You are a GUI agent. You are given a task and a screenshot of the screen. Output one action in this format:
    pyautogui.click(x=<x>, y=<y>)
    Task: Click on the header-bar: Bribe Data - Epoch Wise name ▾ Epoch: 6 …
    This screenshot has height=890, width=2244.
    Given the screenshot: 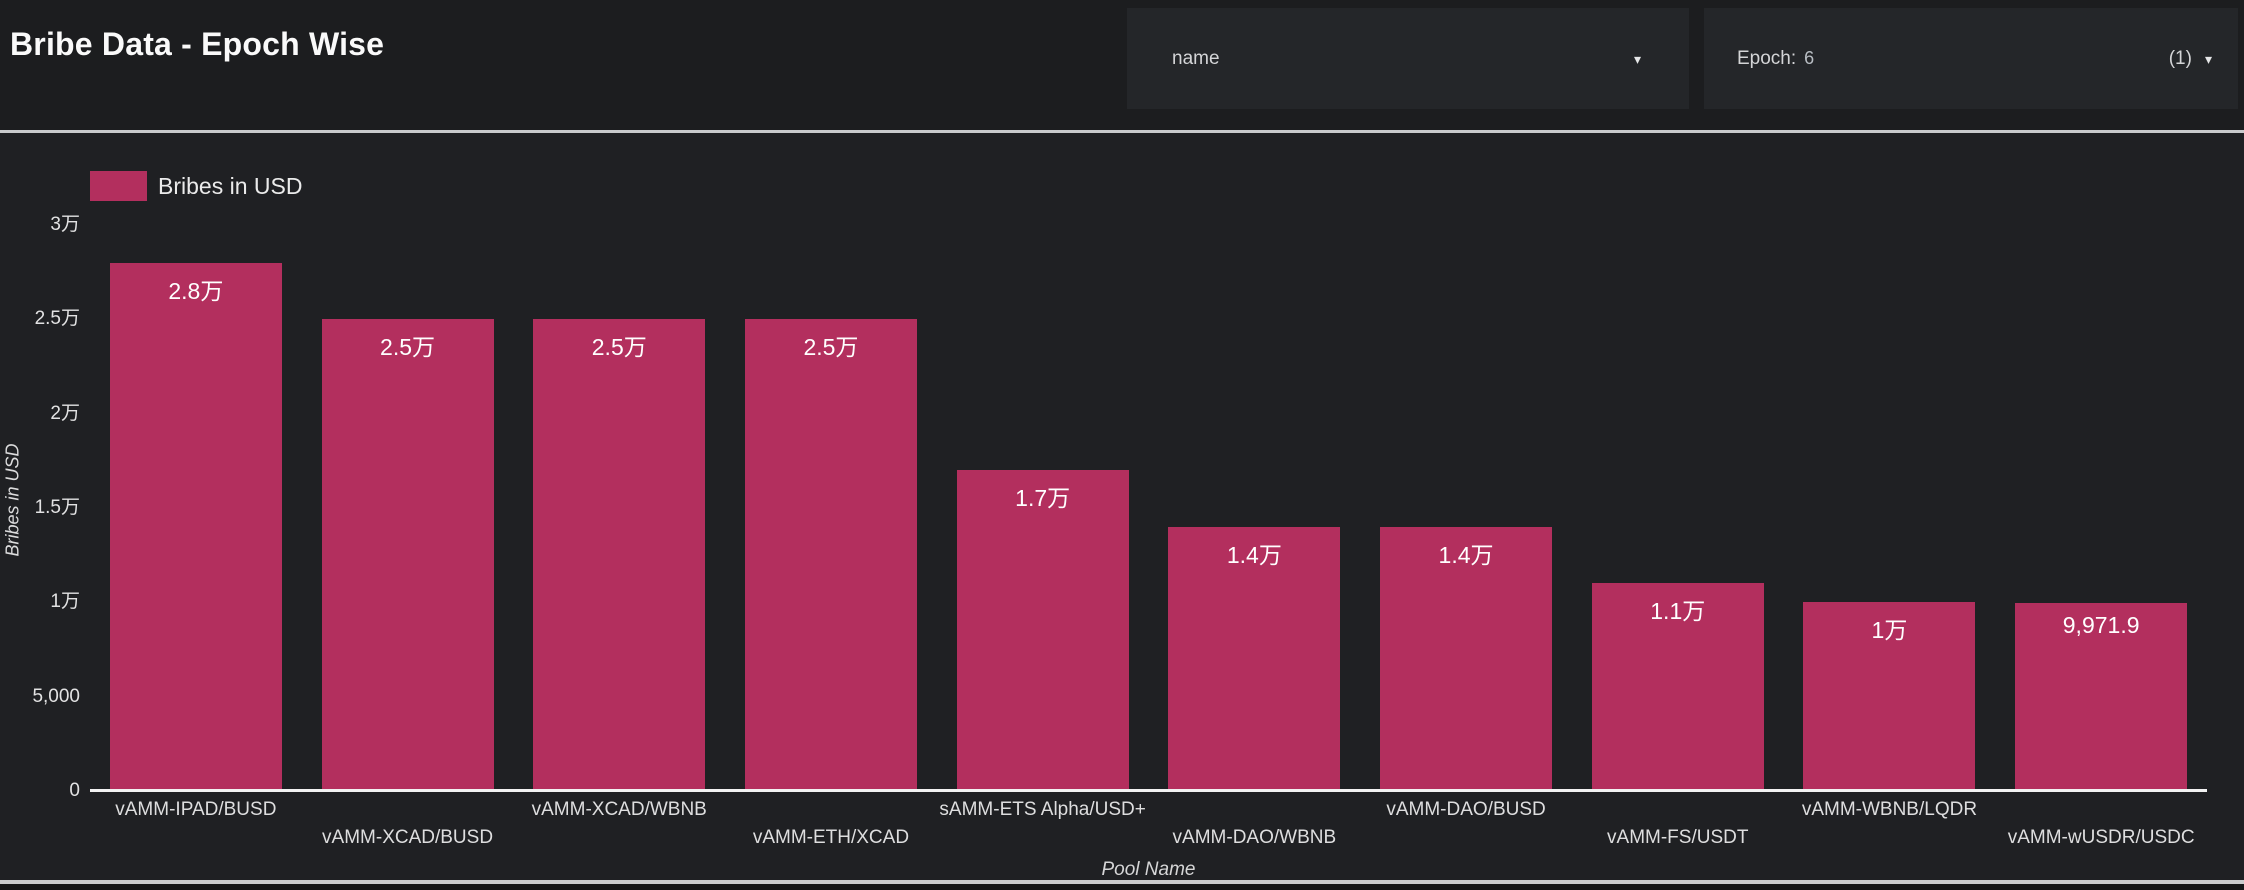 What is the action you would take?
    pyautogui.click(x=1122, y=65)
    